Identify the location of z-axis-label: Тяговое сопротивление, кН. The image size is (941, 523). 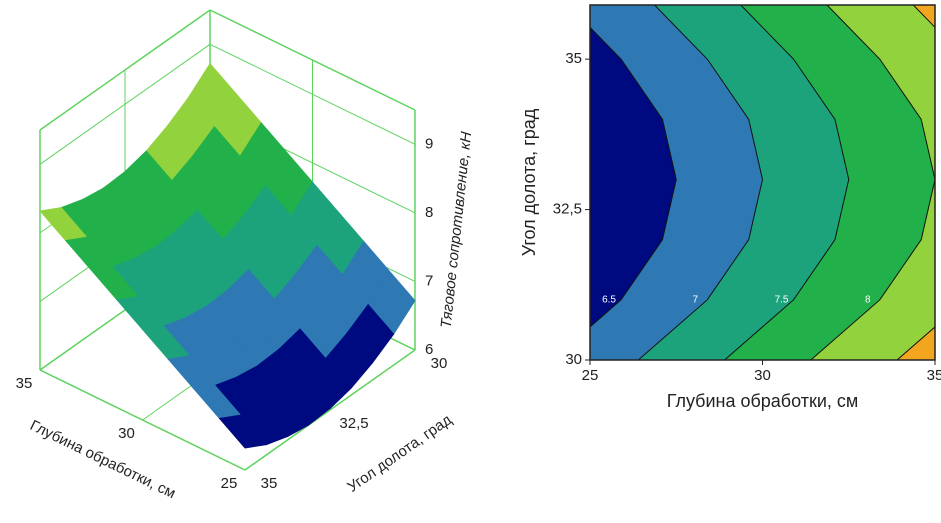
(457, 230).